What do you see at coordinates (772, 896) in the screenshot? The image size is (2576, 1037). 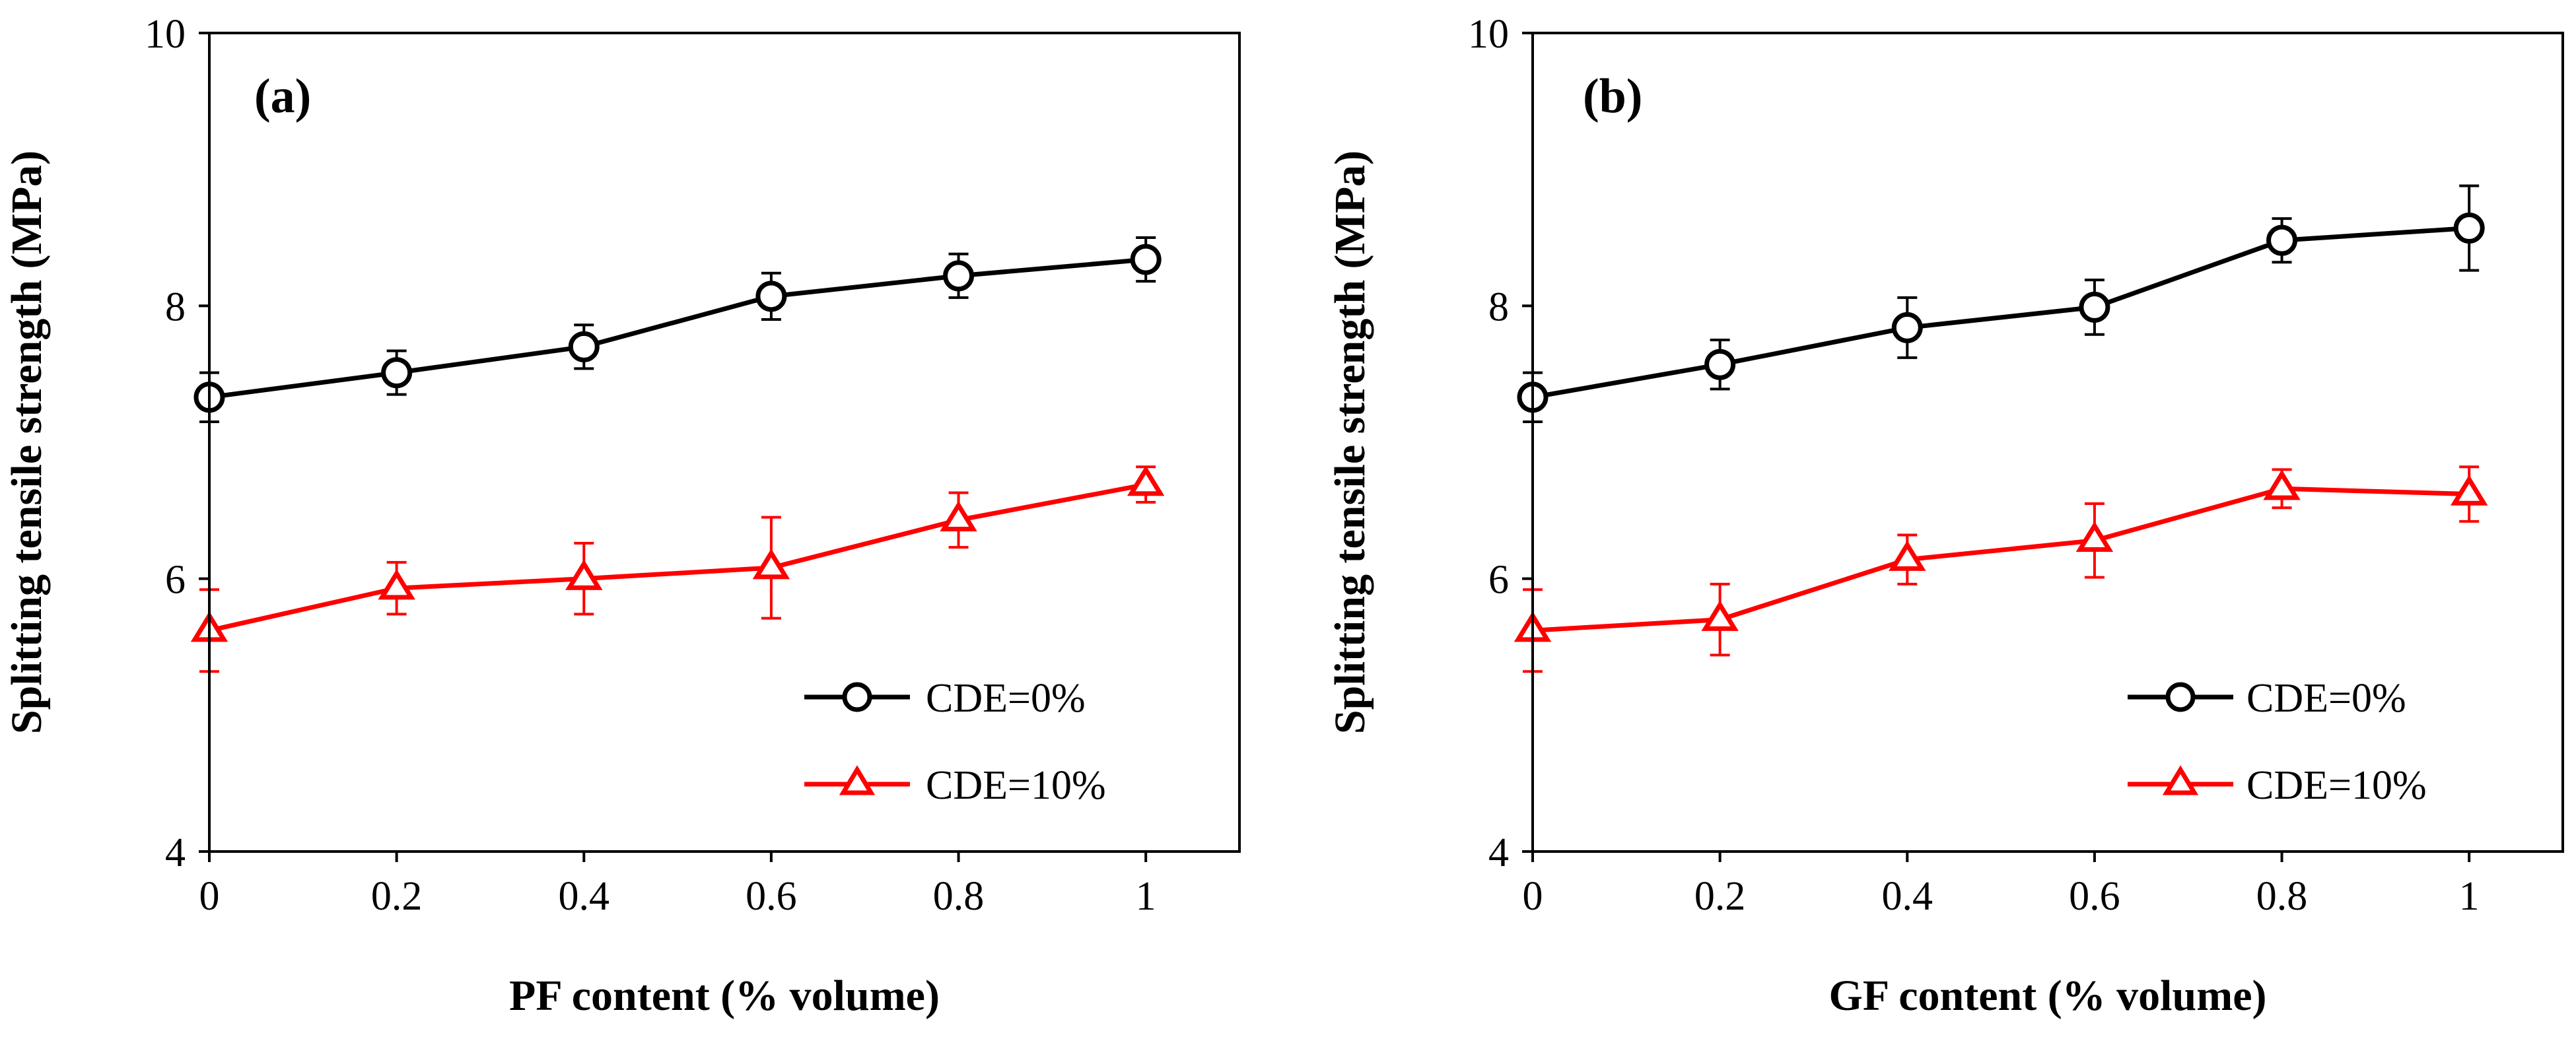 I see `panel-a-xtick-label-3: 0.6` at bounding box center [772, 896].